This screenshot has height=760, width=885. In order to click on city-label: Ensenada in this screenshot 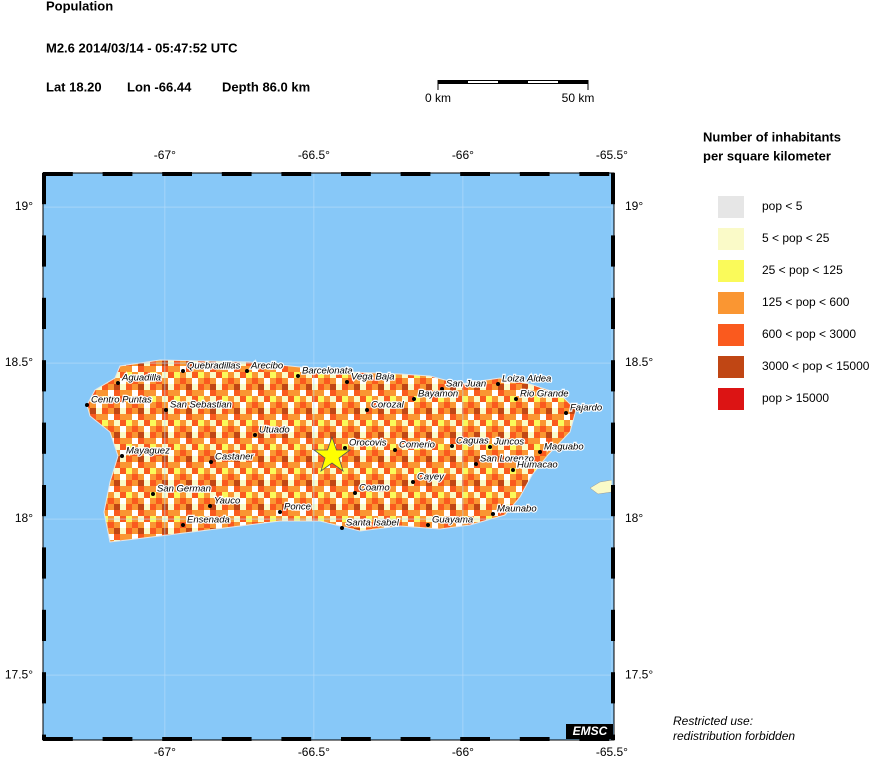, I will do `click(208, 520)`.